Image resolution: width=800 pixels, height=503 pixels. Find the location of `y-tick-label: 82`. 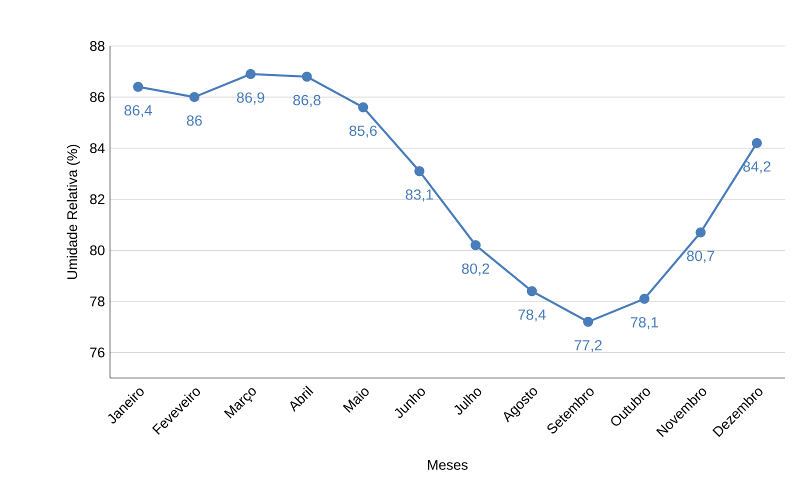

y-tick-label: 82 is located at coordinates (97, 199).